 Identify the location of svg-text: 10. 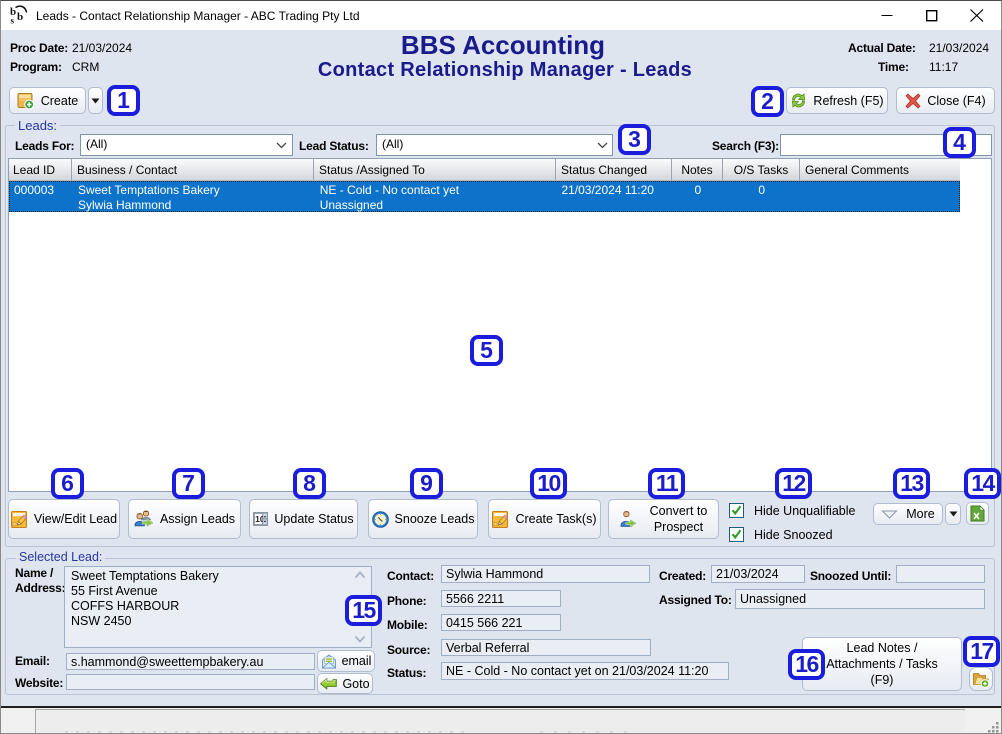
(260, 519).